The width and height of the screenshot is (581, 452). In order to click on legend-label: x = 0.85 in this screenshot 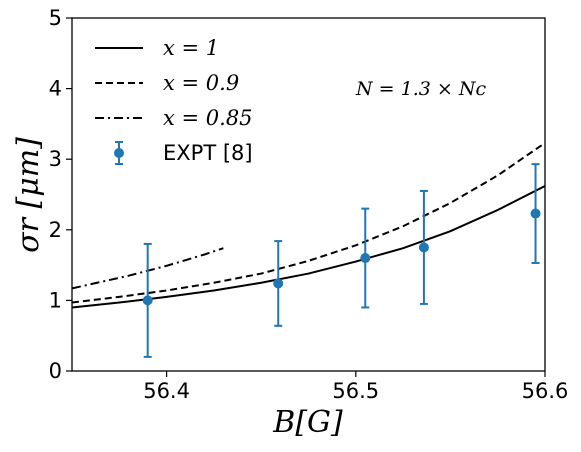, I will do `click(208, 118)`.